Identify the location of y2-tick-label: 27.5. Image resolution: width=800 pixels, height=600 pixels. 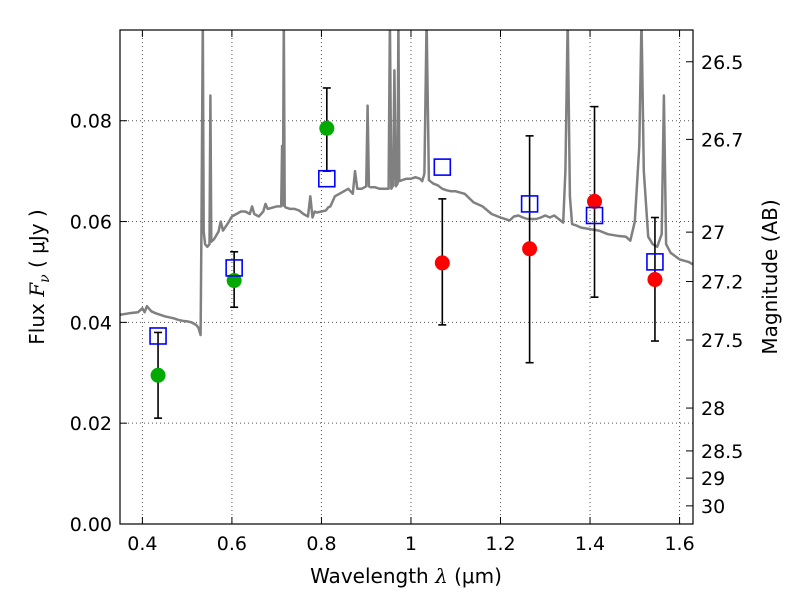
(722, 341).